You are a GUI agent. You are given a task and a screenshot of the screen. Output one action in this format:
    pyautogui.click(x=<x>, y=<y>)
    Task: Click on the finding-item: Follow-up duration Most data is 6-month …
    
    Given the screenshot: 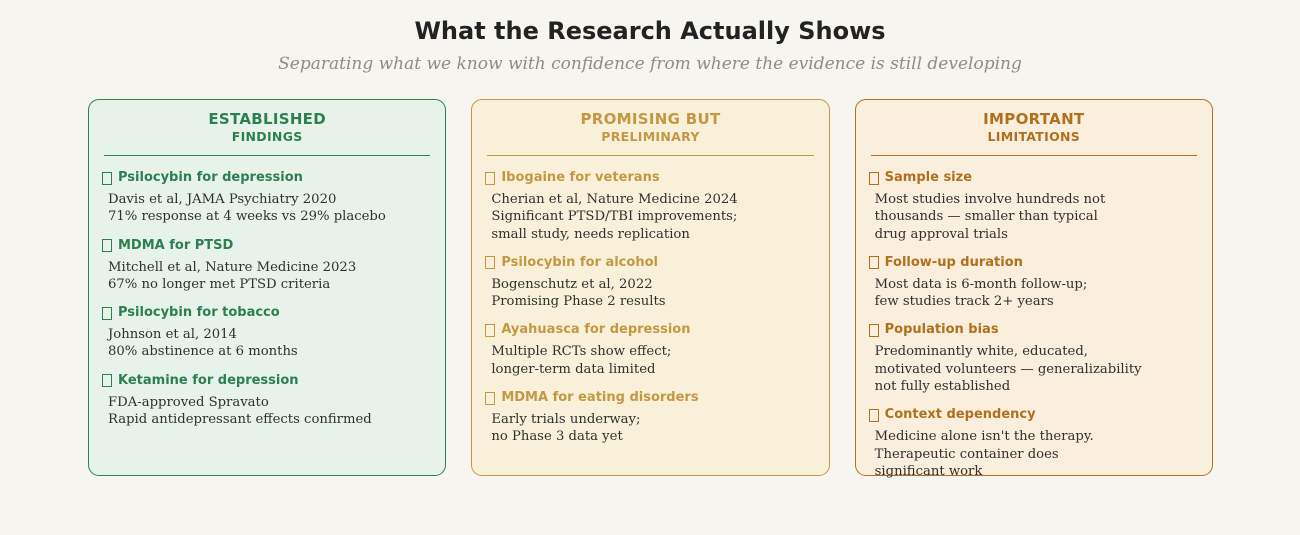 What is the action you would take?
    pyautogui.click(x=1032, y=282)
    